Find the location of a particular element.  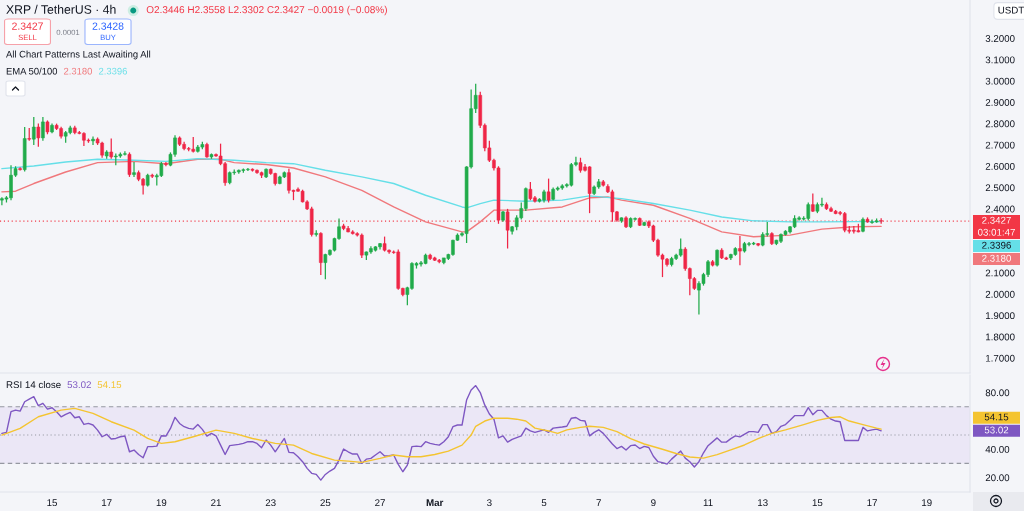

x-tick-label: 5 is located at coordinates (544, 503).